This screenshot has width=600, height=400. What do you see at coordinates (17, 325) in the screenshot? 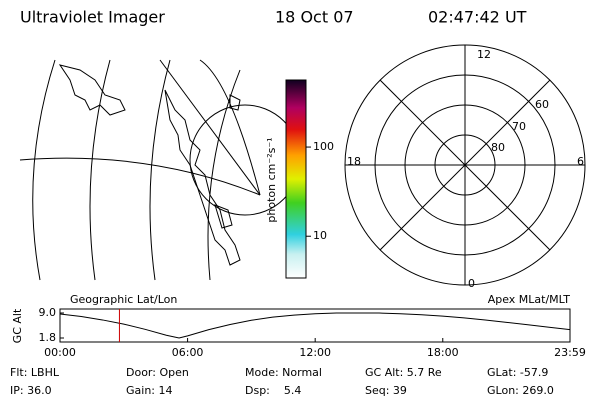
I see `alt-ylabel: GC Alt` at bounding box center [17, 325].